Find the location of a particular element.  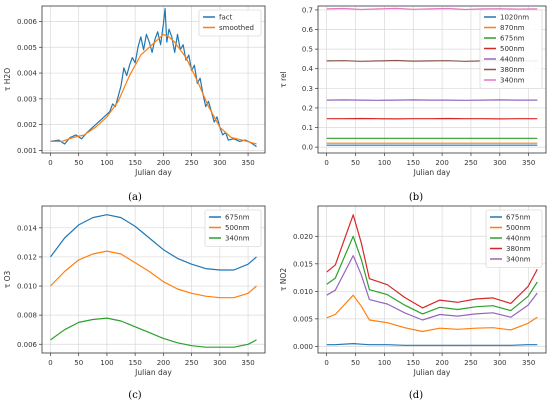

y-tick-label: 0.015 is located at coordinates (303, 264).